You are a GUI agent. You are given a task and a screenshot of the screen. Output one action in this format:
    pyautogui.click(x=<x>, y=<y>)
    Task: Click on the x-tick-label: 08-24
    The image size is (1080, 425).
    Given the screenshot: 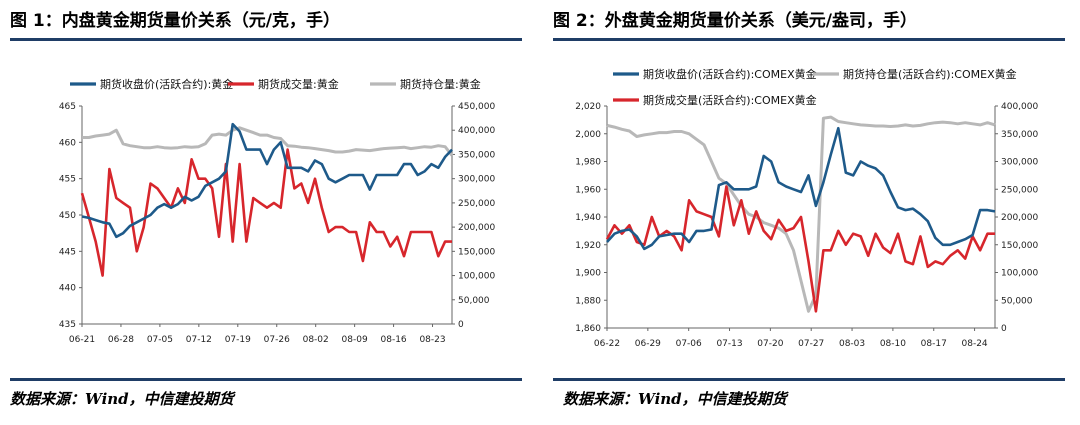 What is the action you would take?
    pyautogui.click(x=975, y=344)
    